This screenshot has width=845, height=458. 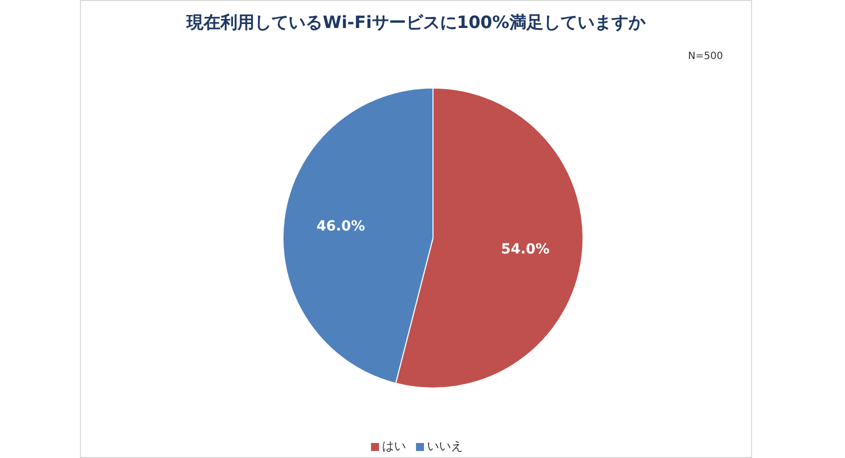 What do you see at coordinates (525, 250) in the screenshot?
I see `data-label: 54.0%` at bounding box center [525, 250].